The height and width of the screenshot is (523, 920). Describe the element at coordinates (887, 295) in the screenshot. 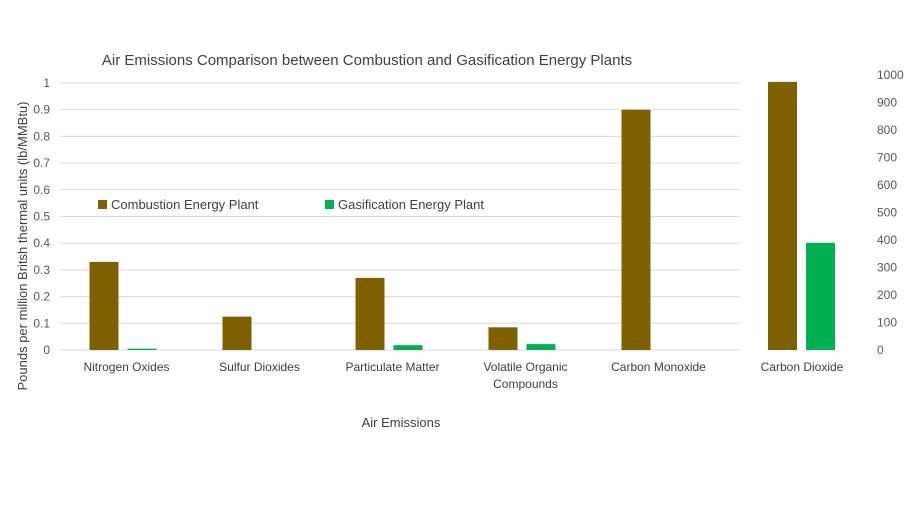

I see `y2-tick-label: 200` at that location.